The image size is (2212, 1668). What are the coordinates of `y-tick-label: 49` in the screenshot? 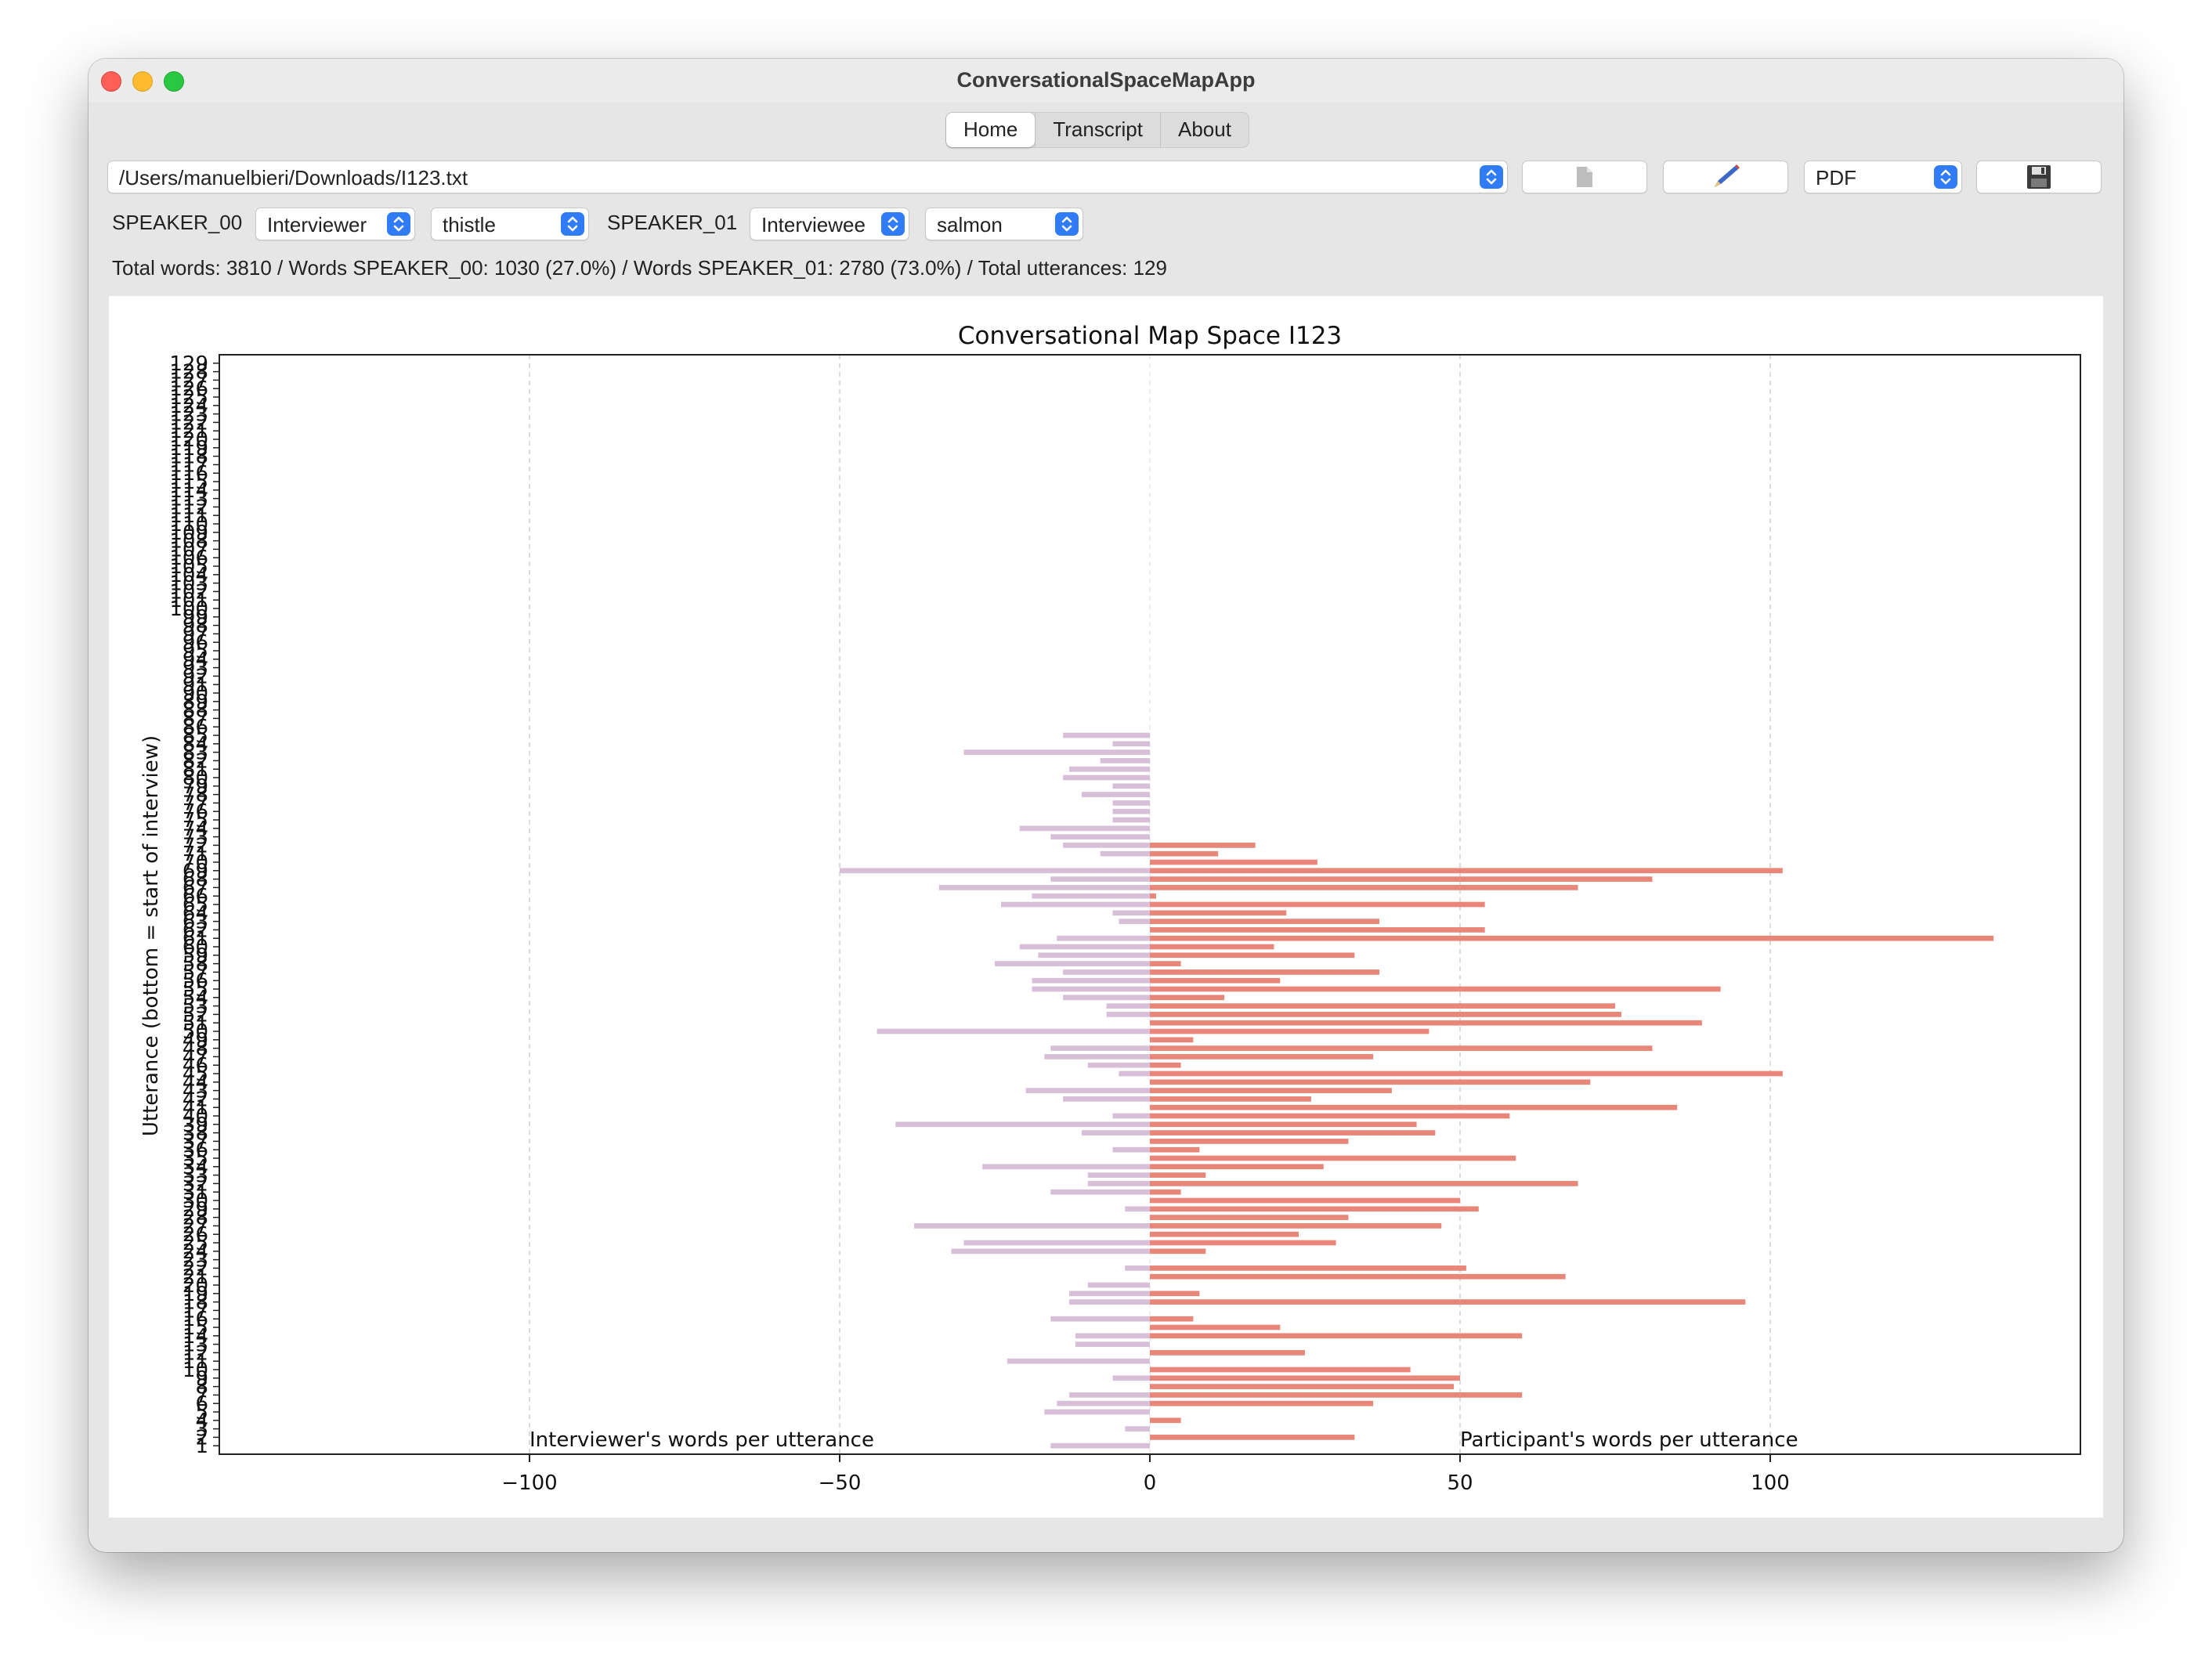 It's located at (195, 1040).